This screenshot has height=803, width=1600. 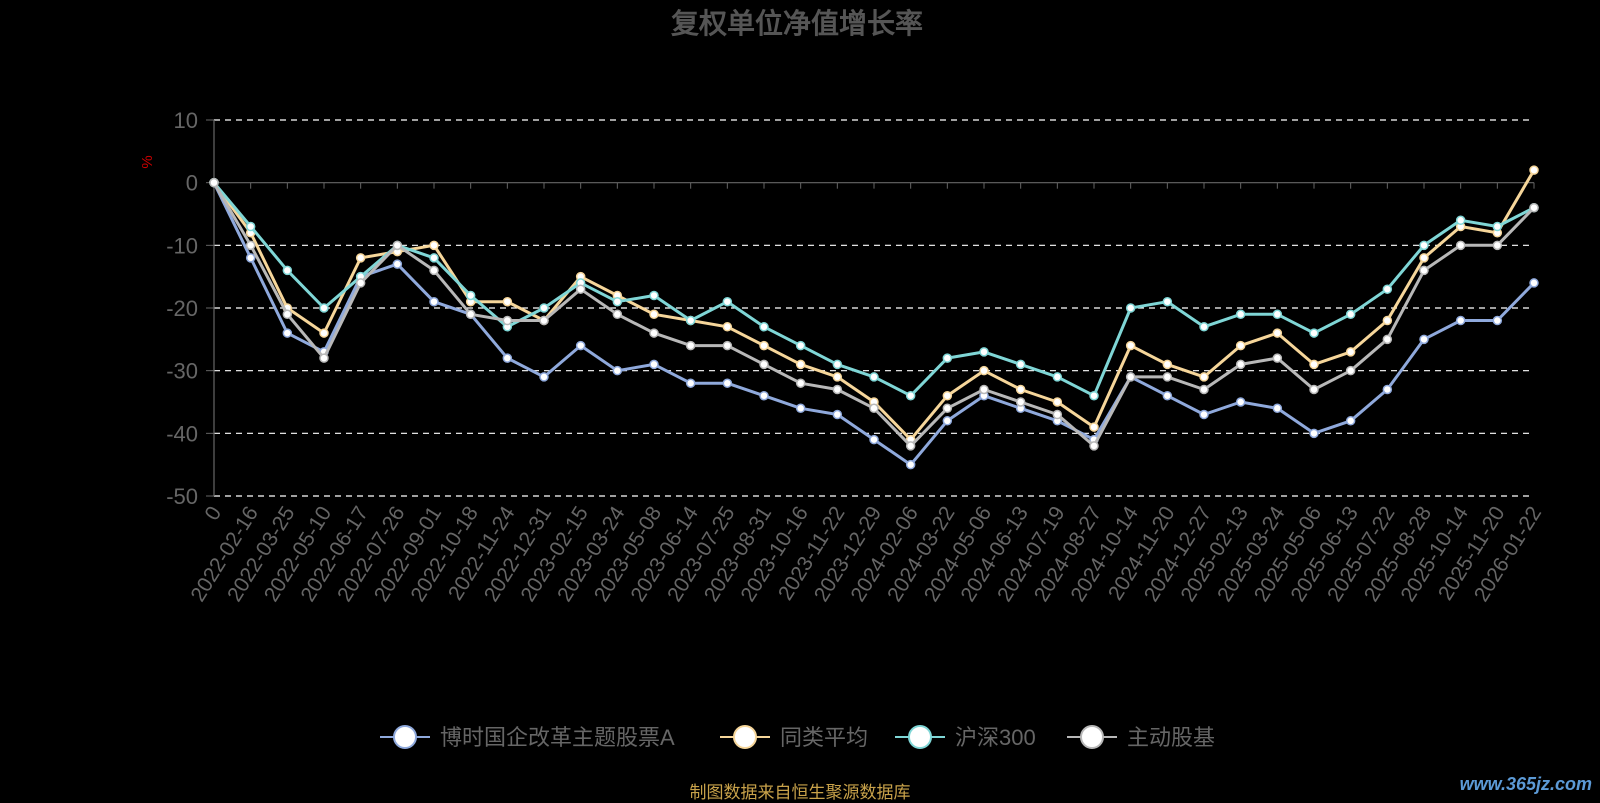 I want to click on chart-title: 复权单位净值增长率, so click(x=797, y=23).